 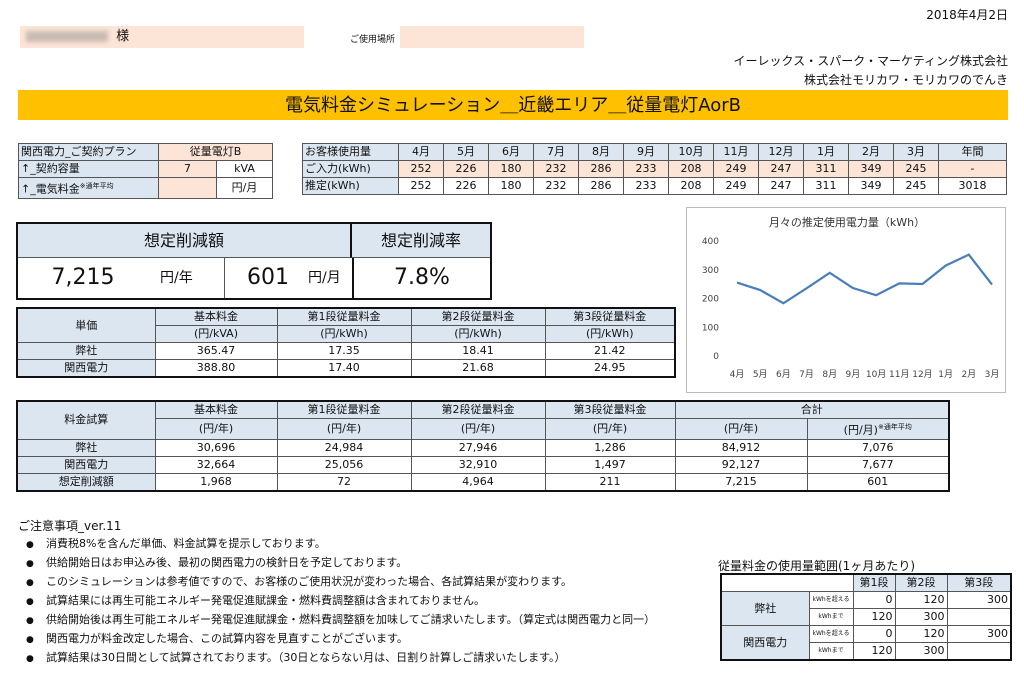 I want to click on x-tick-label: 12月, so click(x=922, y=374).